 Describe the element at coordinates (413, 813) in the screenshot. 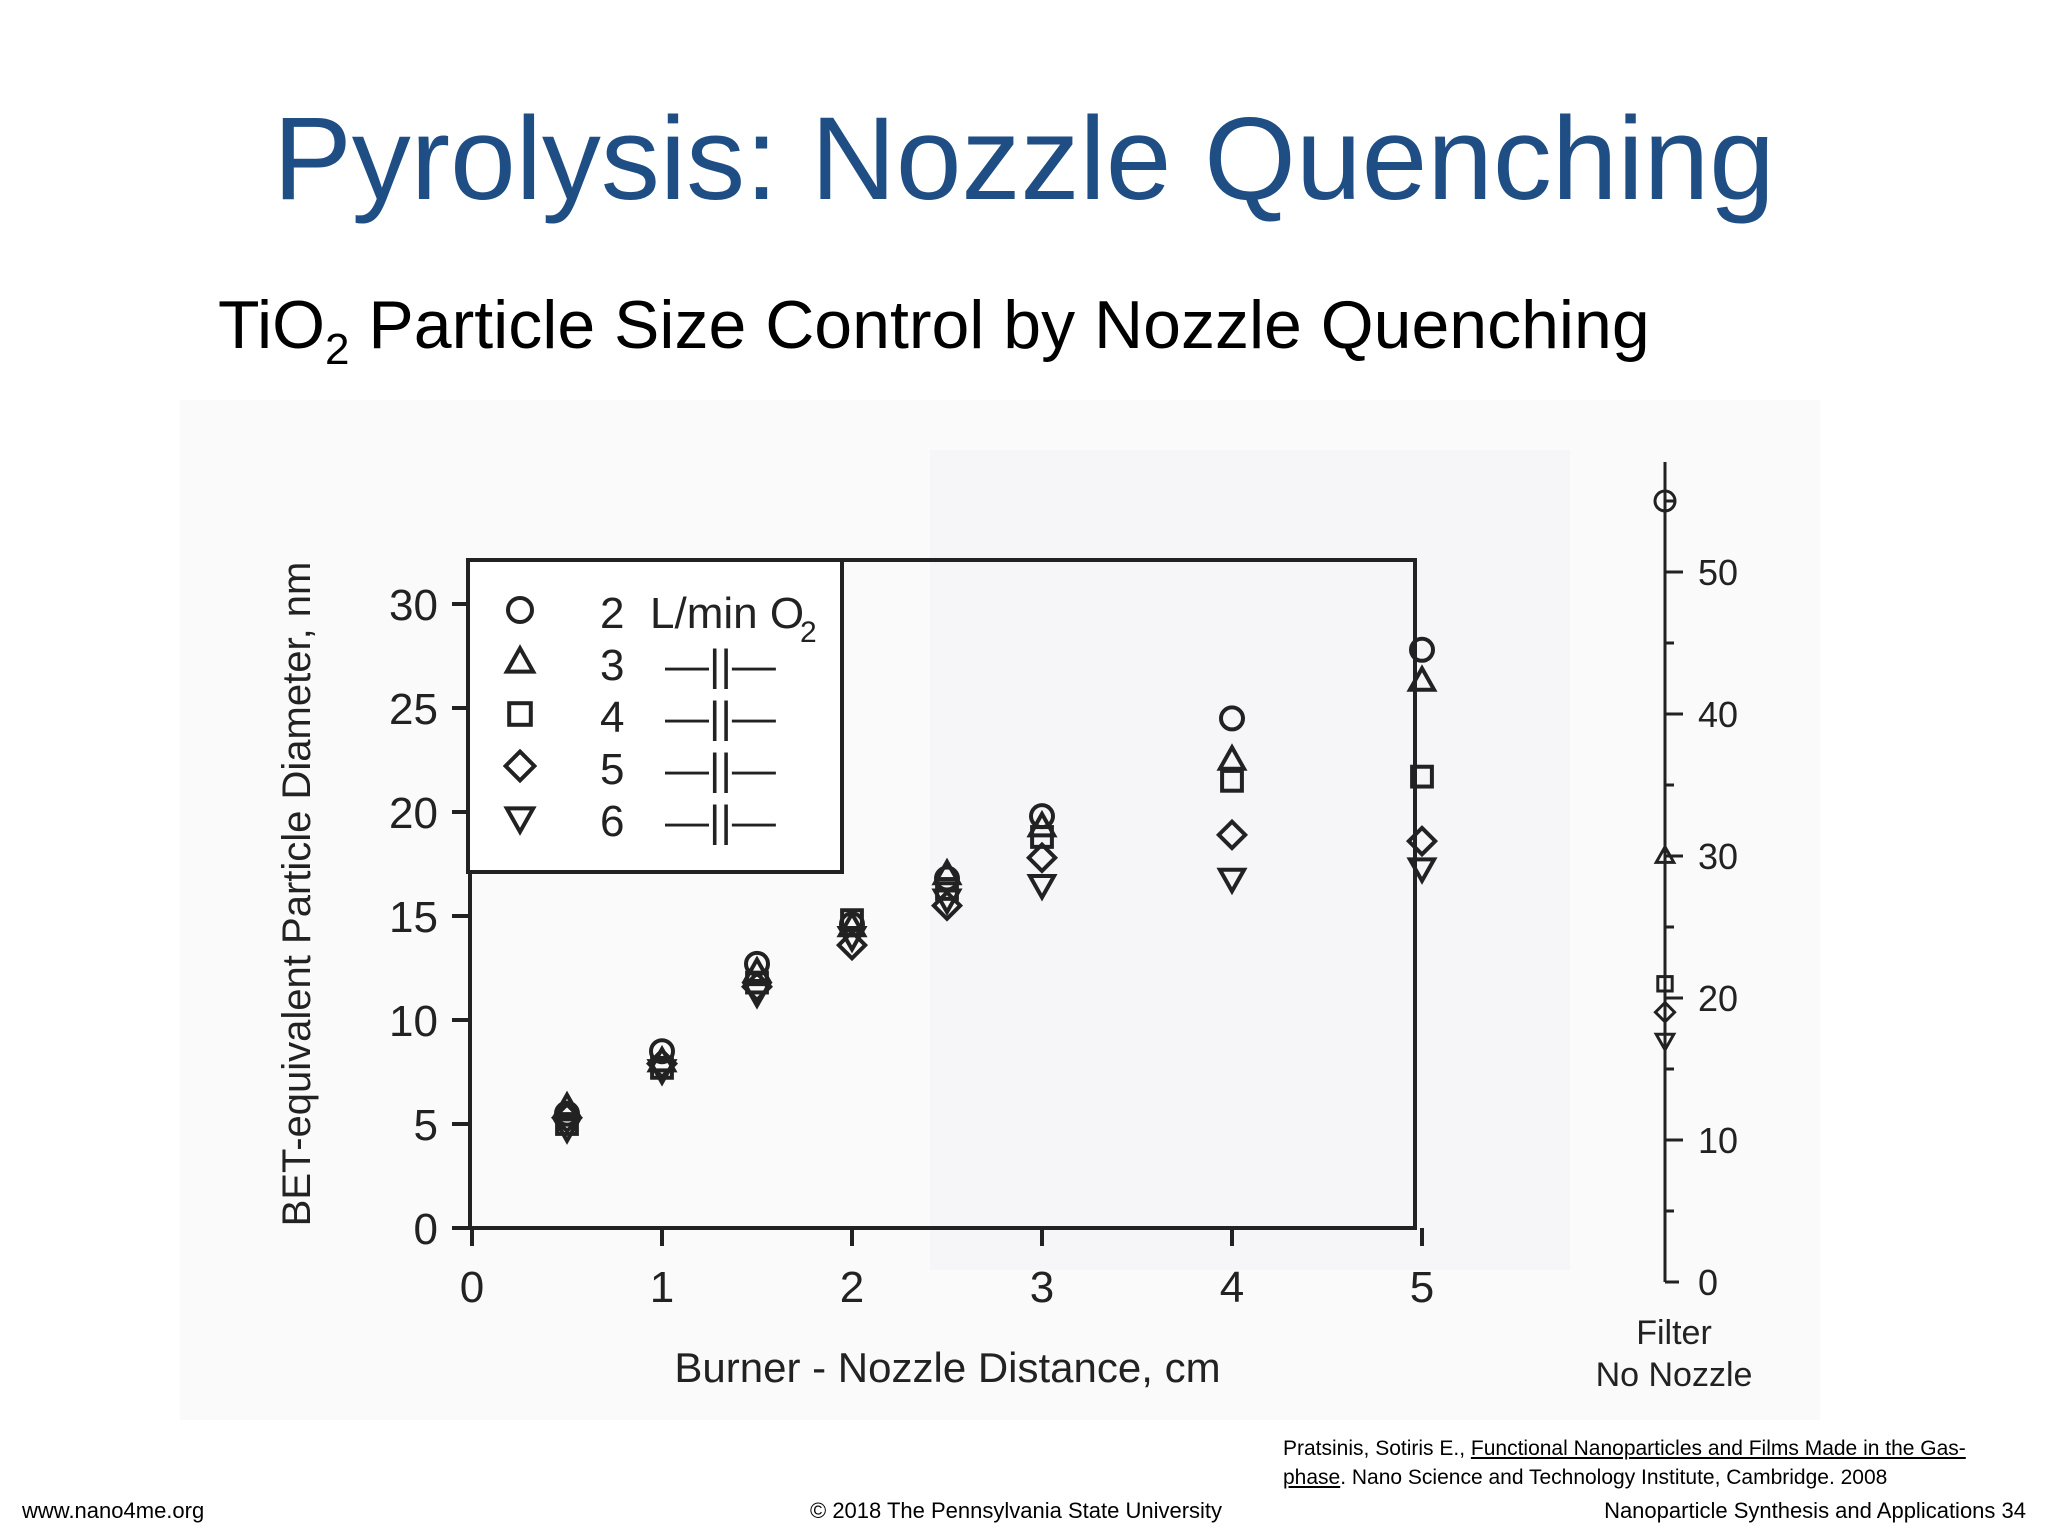

I see `y-tick-label: 20` at that location.